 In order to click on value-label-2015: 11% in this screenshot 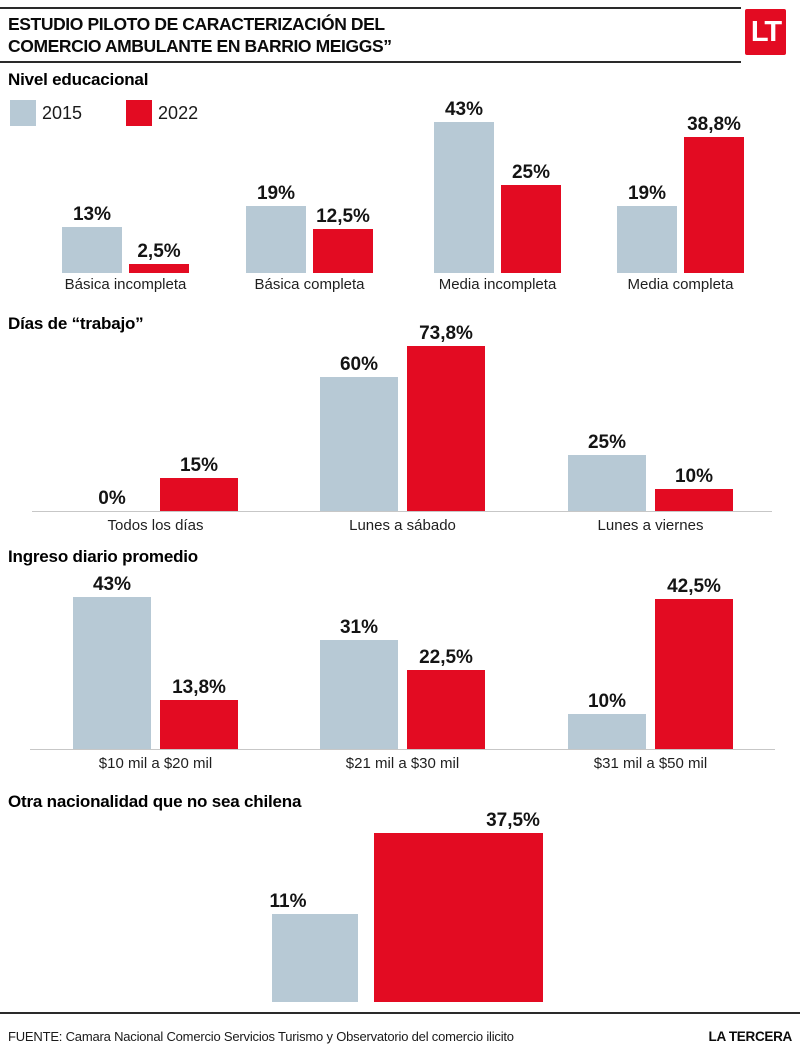, I will do `click(288, 901)`.